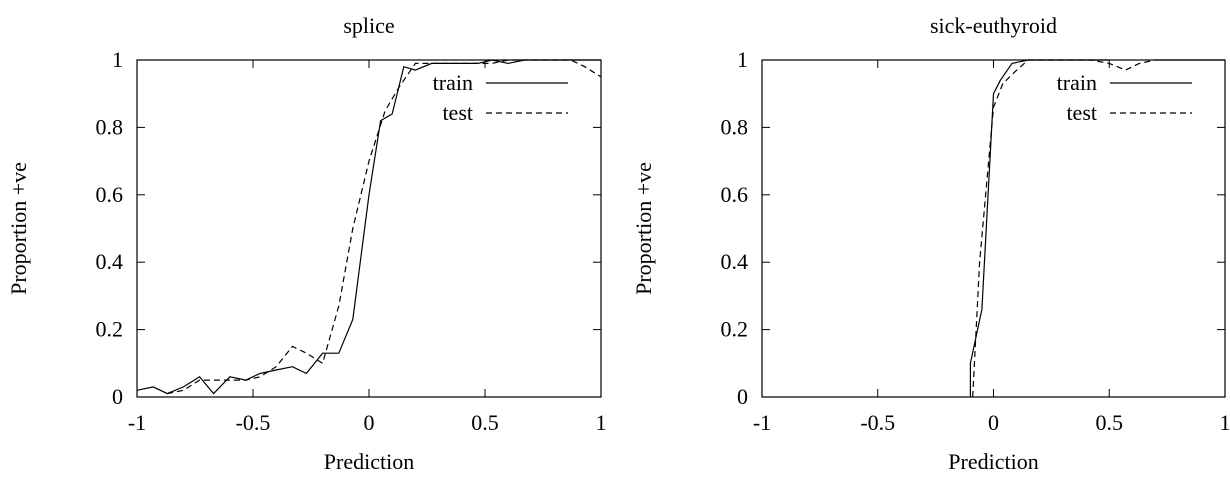  What do you see at coordinates (1064, 228) in the screenshot?
I see `series-line-test` at bounding box center [1064, 228].